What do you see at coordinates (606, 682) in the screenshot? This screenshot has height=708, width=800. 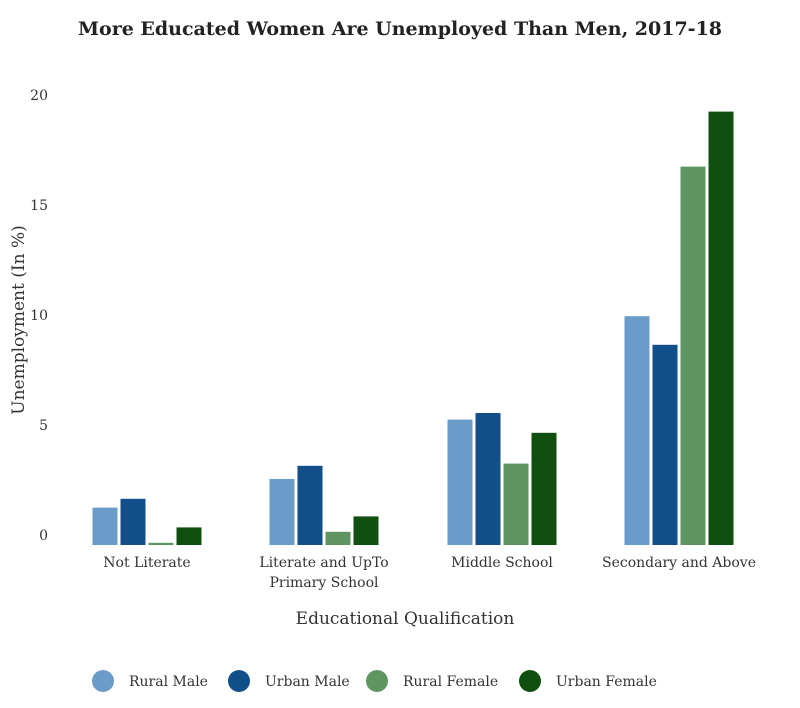 I see `legend-label: Urban Female` at bounding box center [606, 682].